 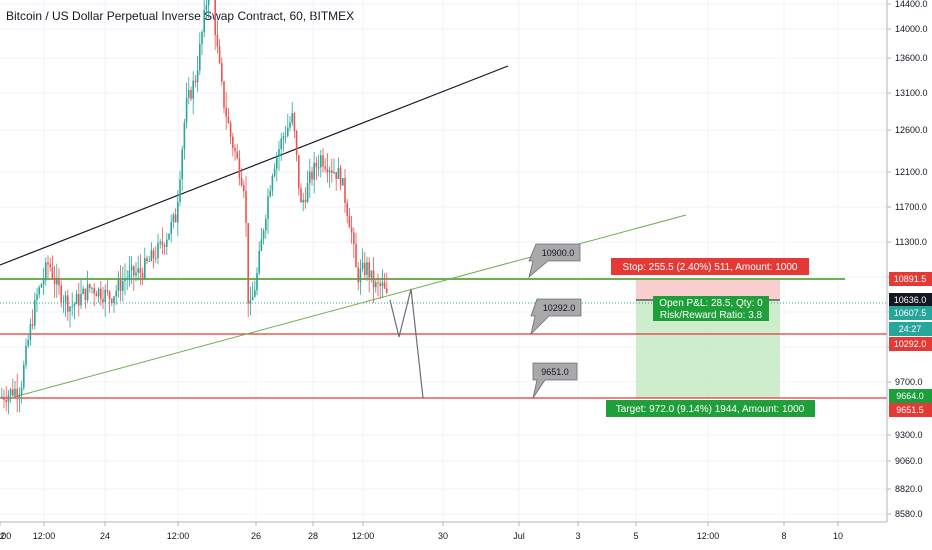 What do you see at coordinates (558, 253) in the screenshot?
I see `price-callout-label: 10900.0` at bounding box center [558, 253].